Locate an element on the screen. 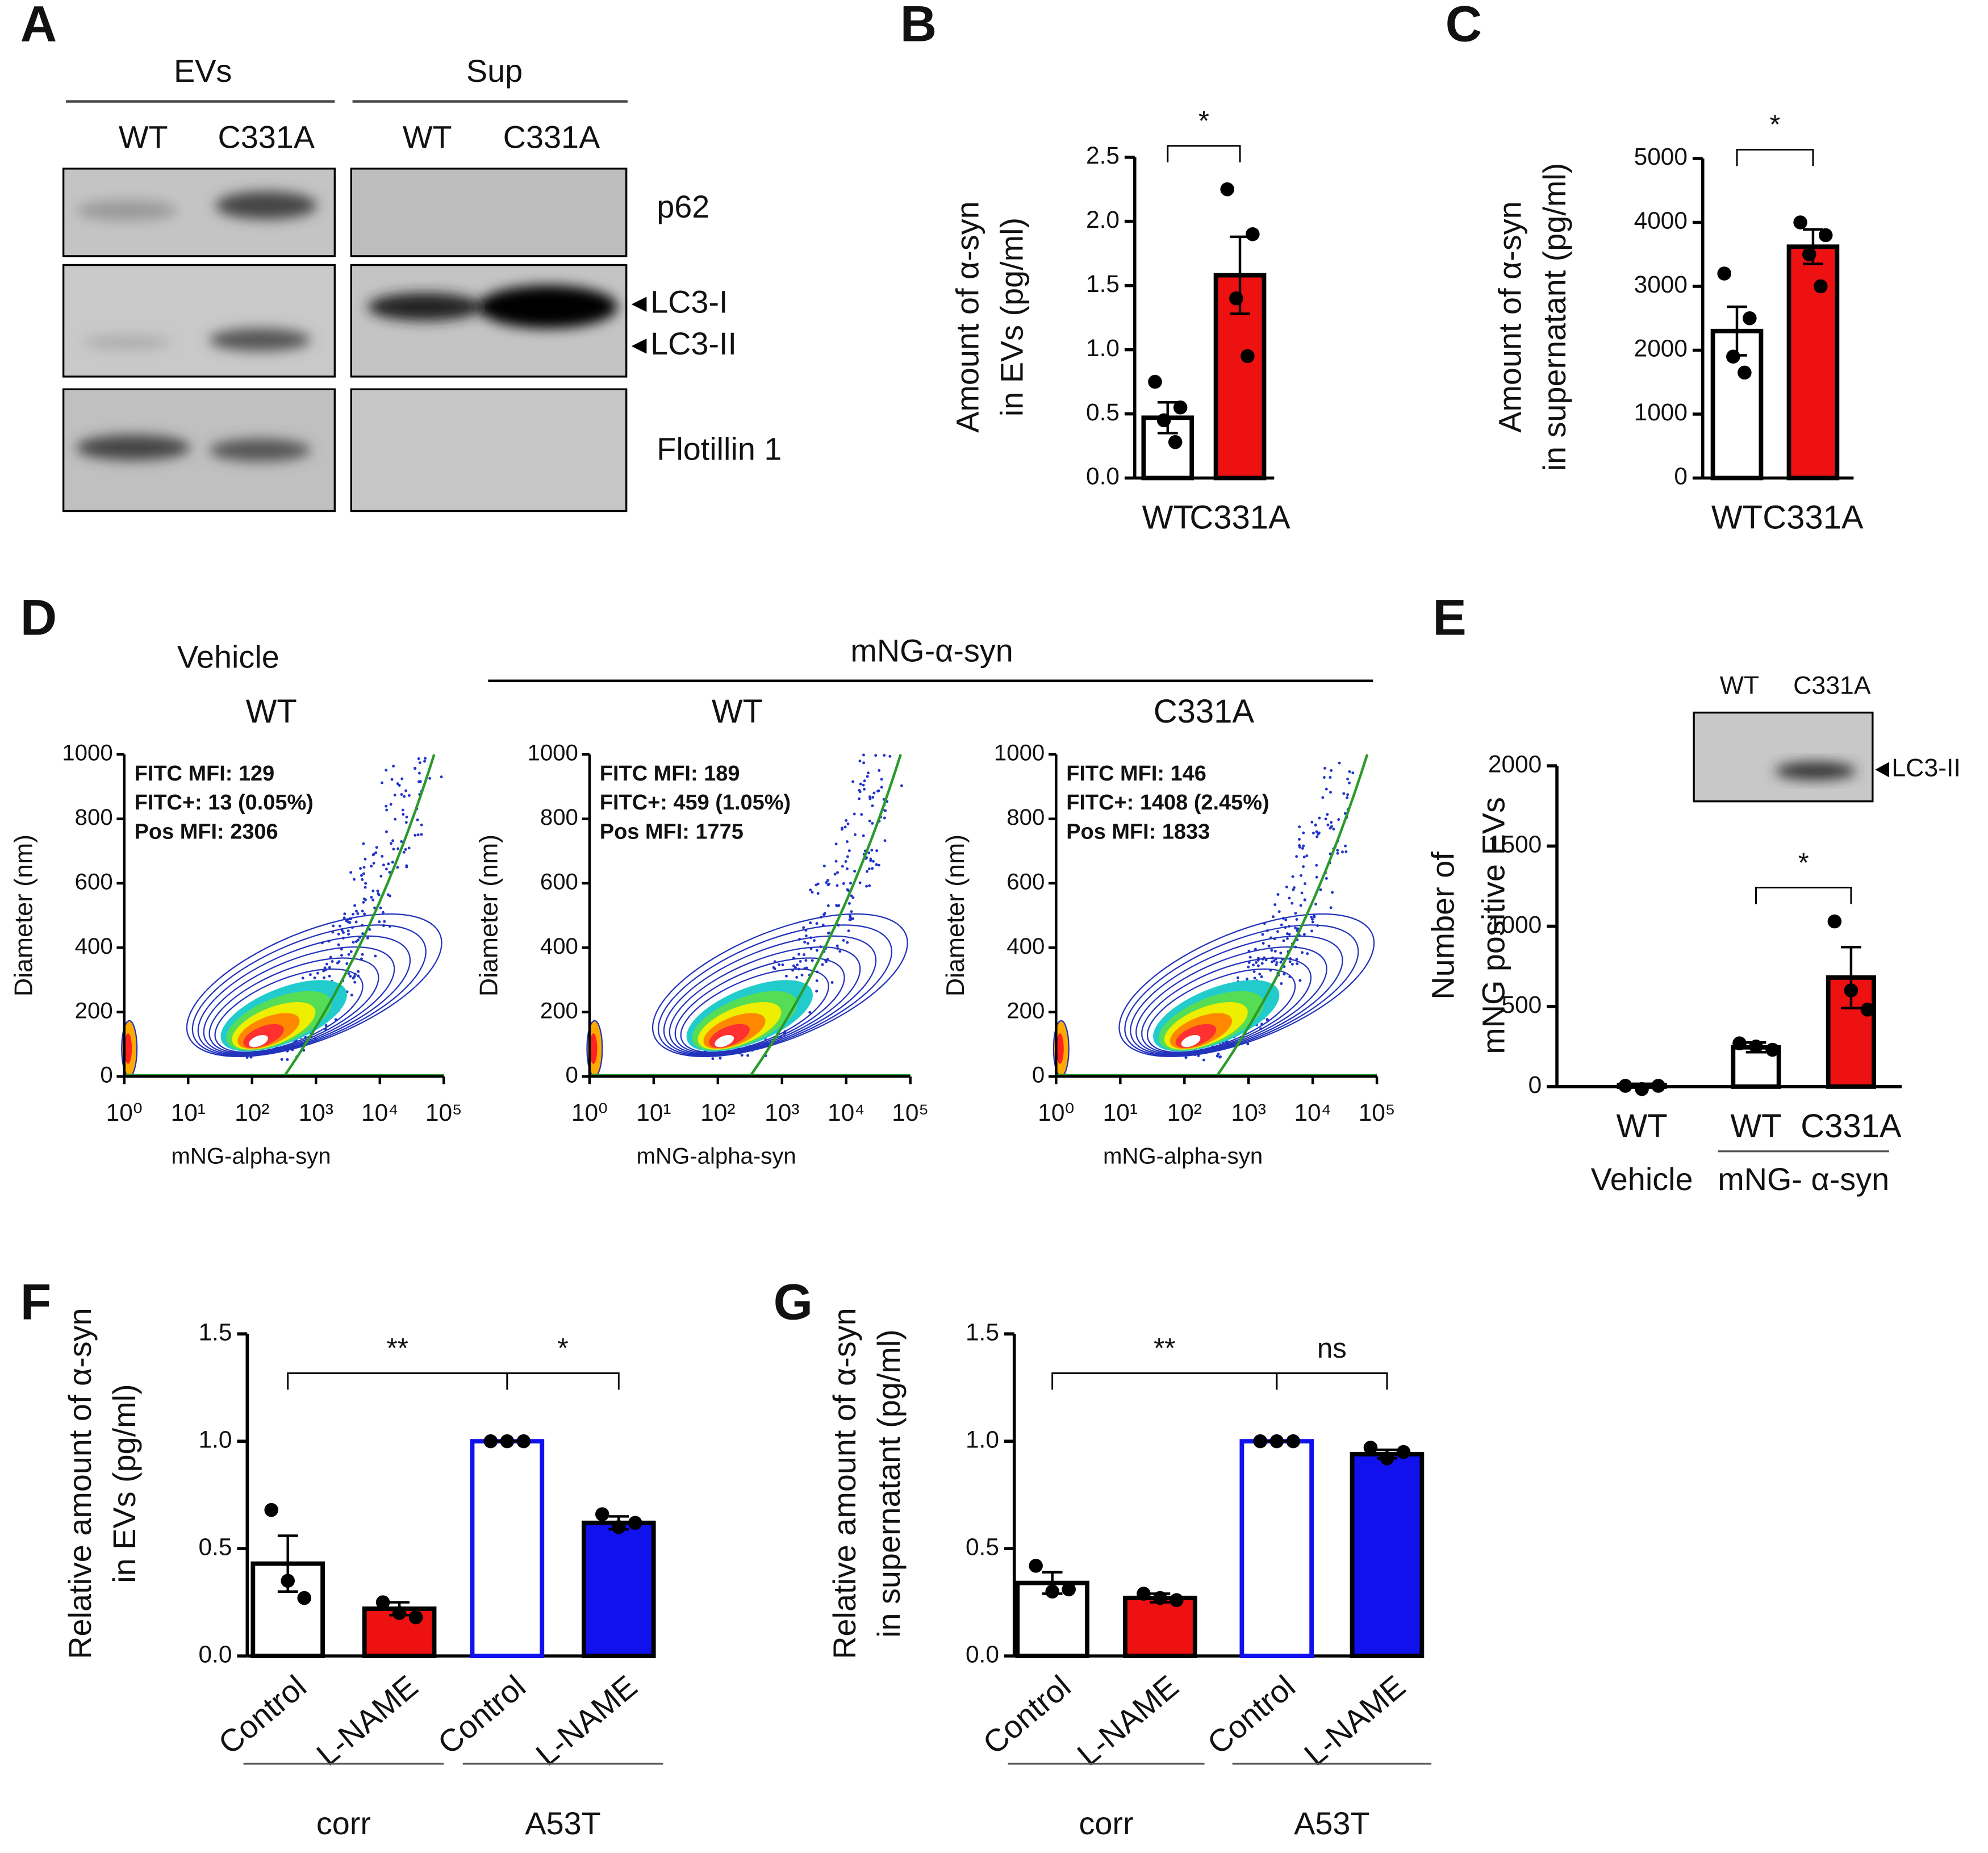 The height and width of the screenshot is (1853, 1988). y-tick-label: 0.5 is located at coordinates (215, 1546).